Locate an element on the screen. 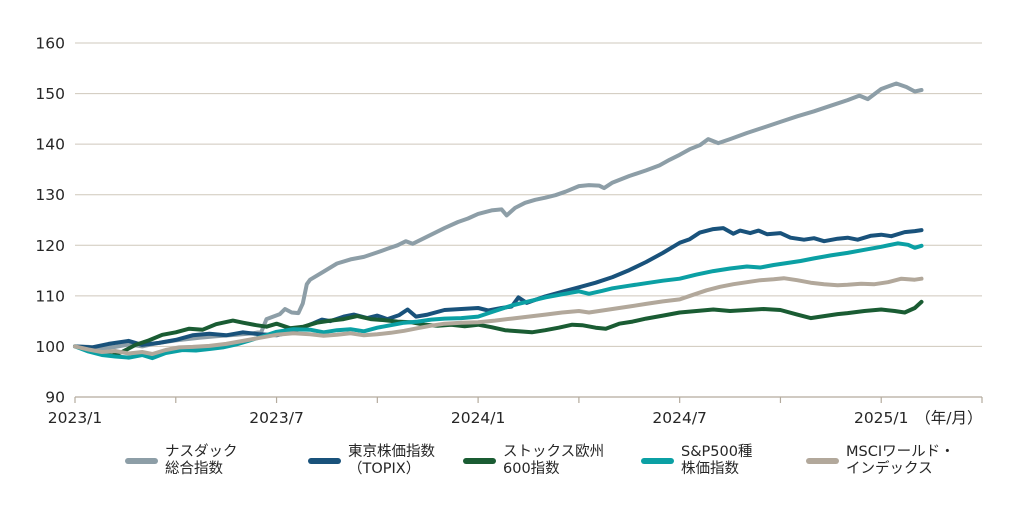 Image resolution: width=1024 pixels, height=510 pixels. x-axis-label-2023-1: 2023/1 is located at coordinates (75, 418).